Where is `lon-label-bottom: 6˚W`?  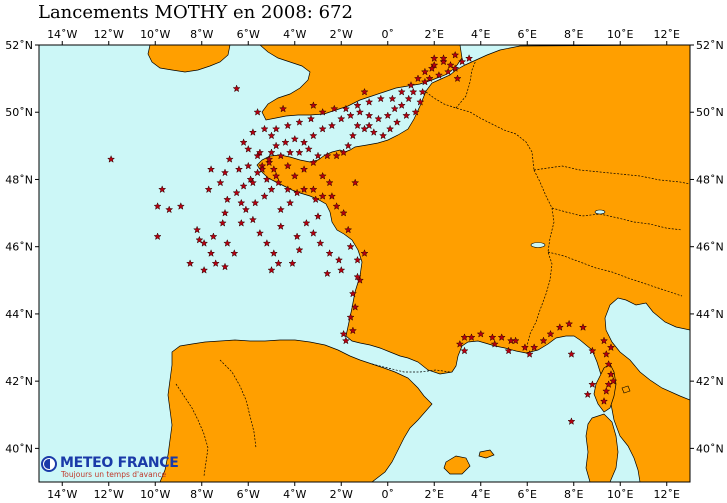 lon-label-bottom: 6˚W is located at coordinates (248, 494).